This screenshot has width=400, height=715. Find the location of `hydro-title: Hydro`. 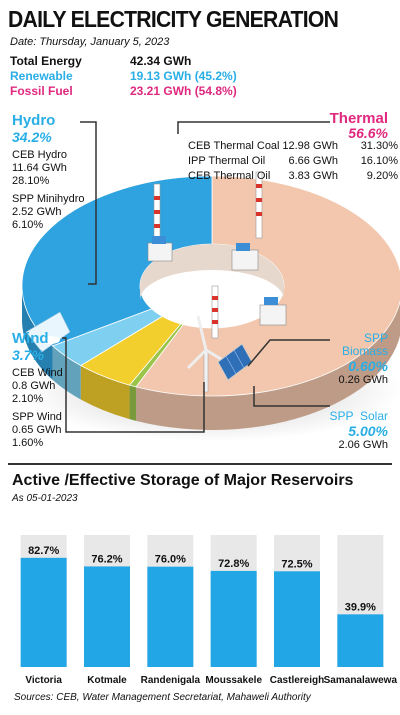

hydro-title: Hydro is located at coordinates (34, 120).